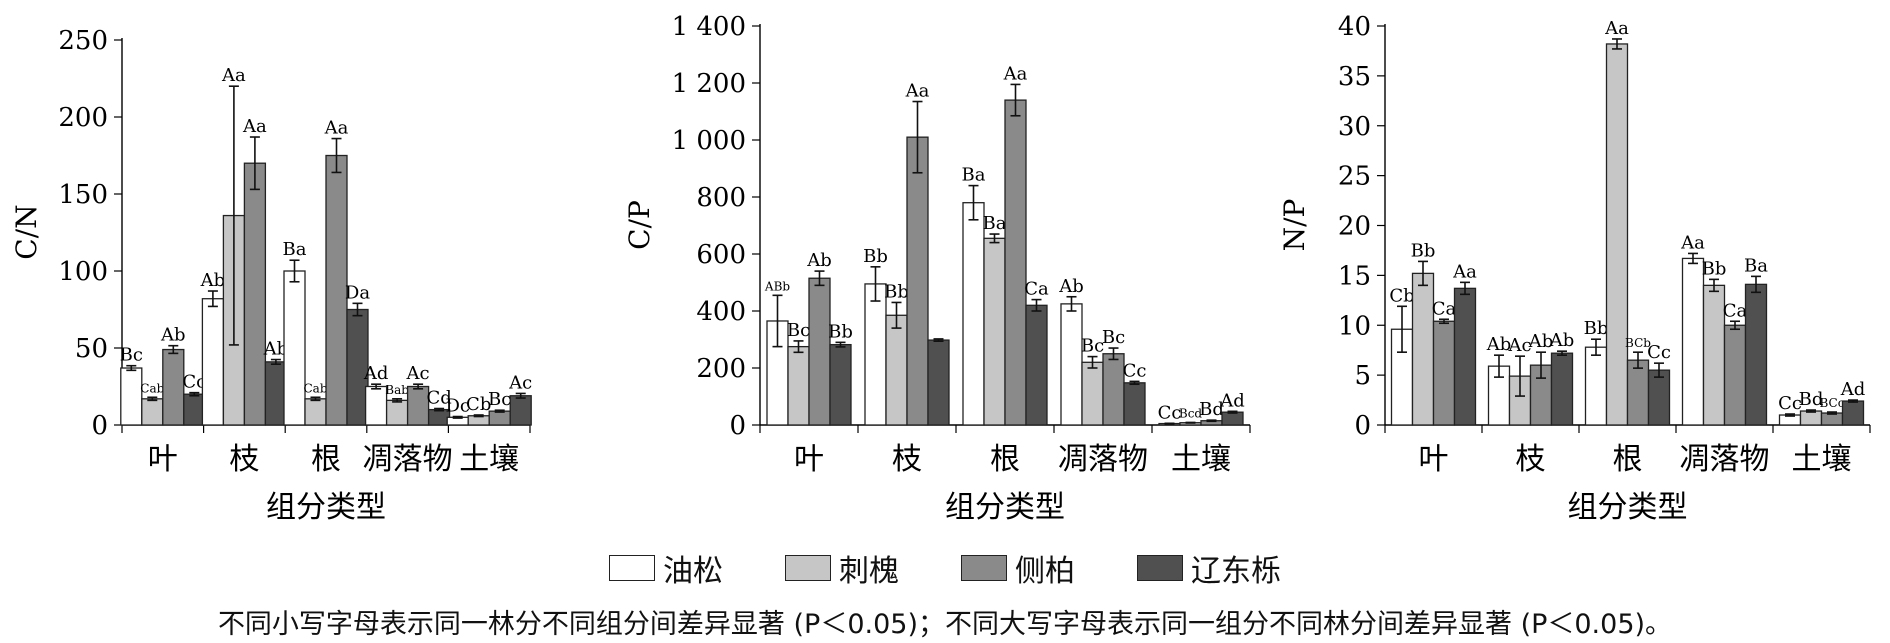 This screenshot has height=643, width=1890. I want to click on y-tick-label: 20, so click(1354, 227).